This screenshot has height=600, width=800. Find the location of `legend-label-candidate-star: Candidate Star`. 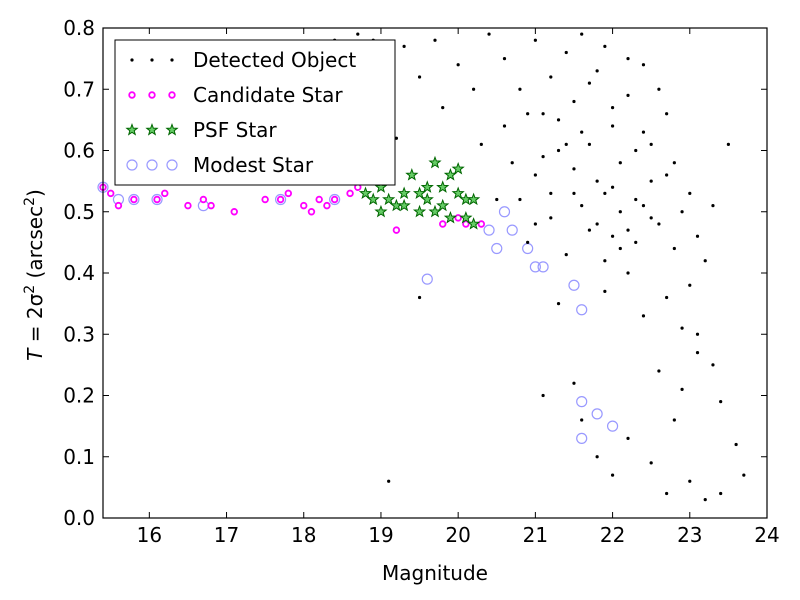

legend-label-candidate-star: Candidate Star is located at coordinates (268, 95).